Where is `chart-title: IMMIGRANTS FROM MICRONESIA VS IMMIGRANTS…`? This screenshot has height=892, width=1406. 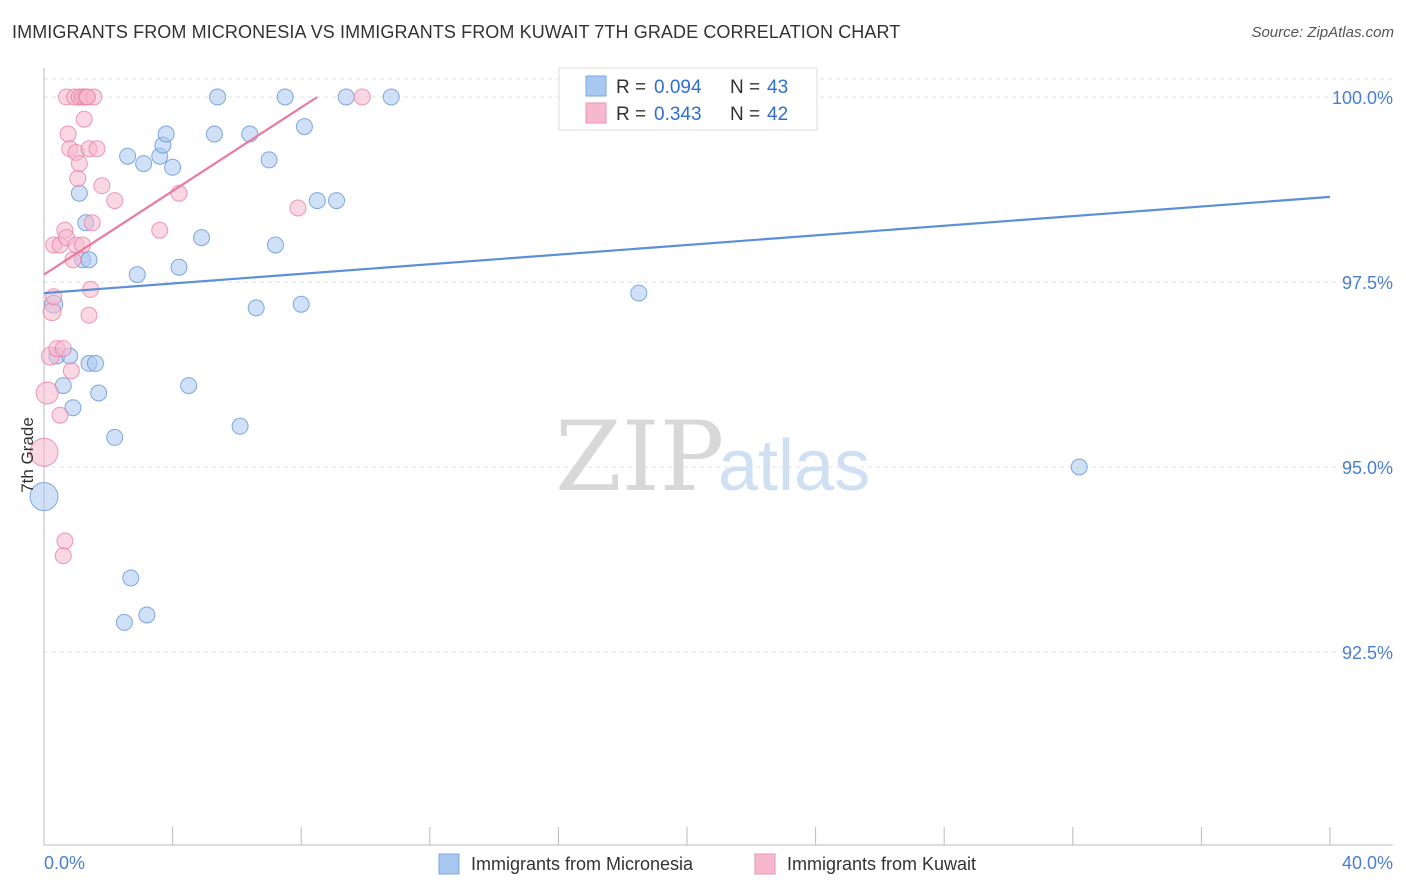 chart-title: IMMIGRANTS FROM MICRONESIA VS IMMIGRANTS… is located at coordinates (456, 32).